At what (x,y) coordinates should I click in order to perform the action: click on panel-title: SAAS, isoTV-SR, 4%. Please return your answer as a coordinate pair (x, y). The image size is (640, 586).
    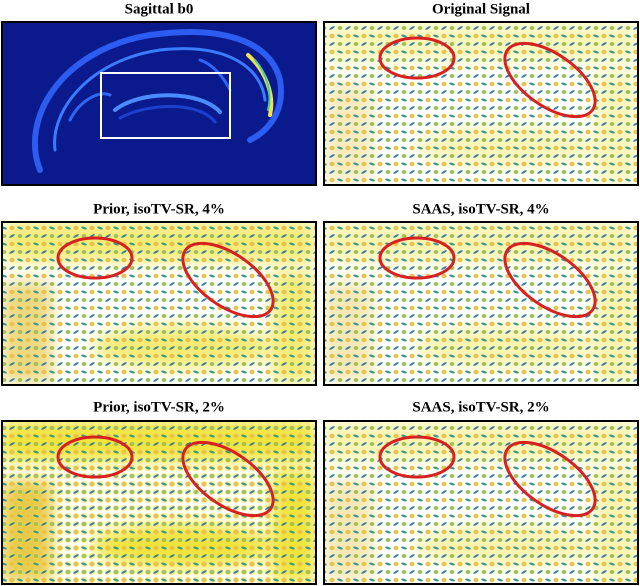
    Looking at the image, I should click on (480, 209).